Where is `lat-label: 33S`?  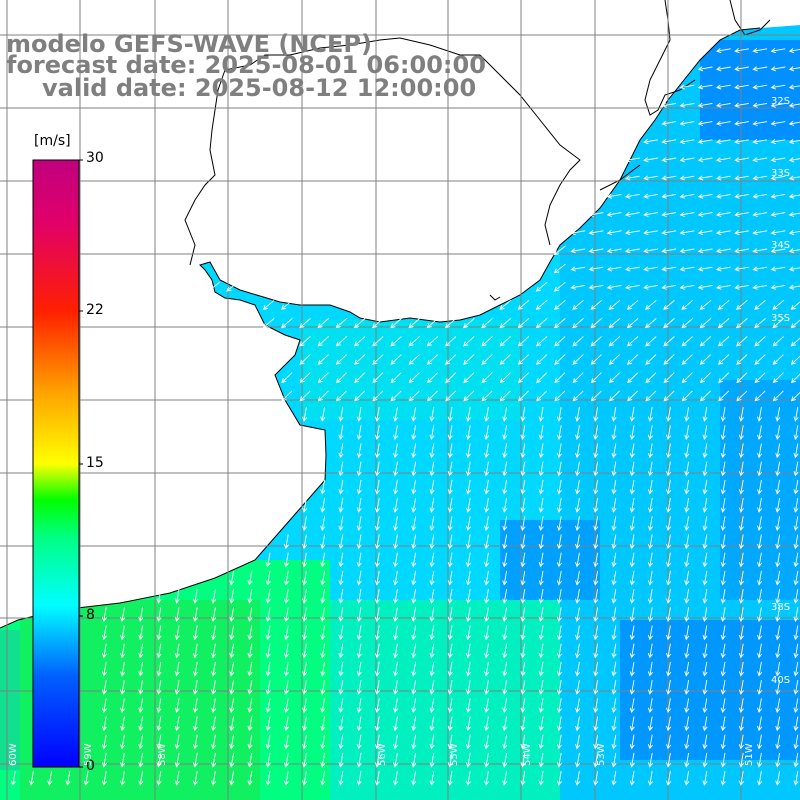 lat-label: 33S is located at coordinates (781, 173).